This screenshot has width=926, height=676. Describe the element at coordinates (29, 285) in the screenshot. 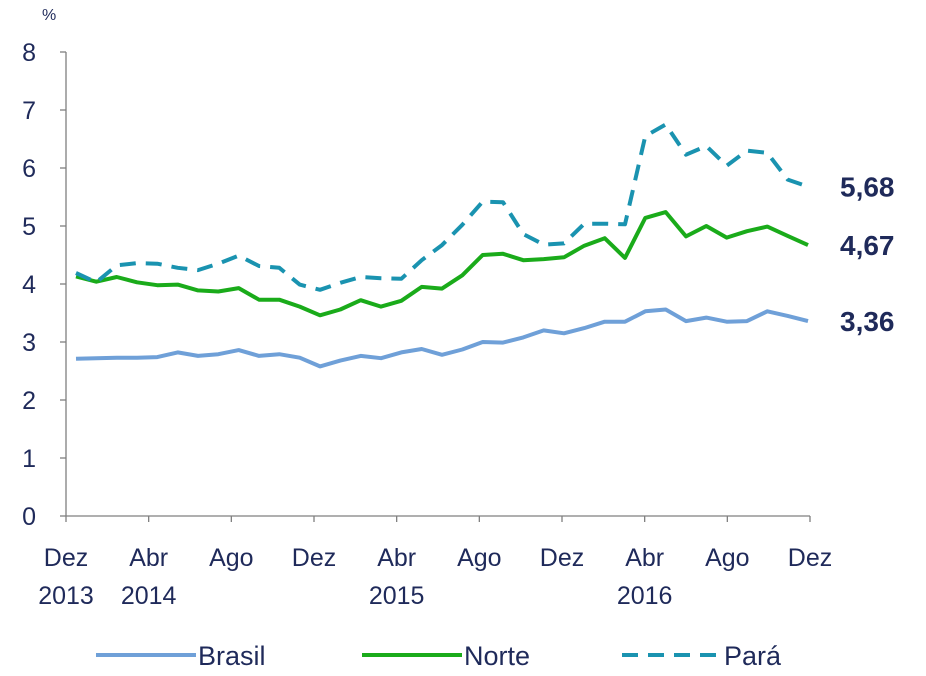

I see `y-tick-label: 4` at that location.